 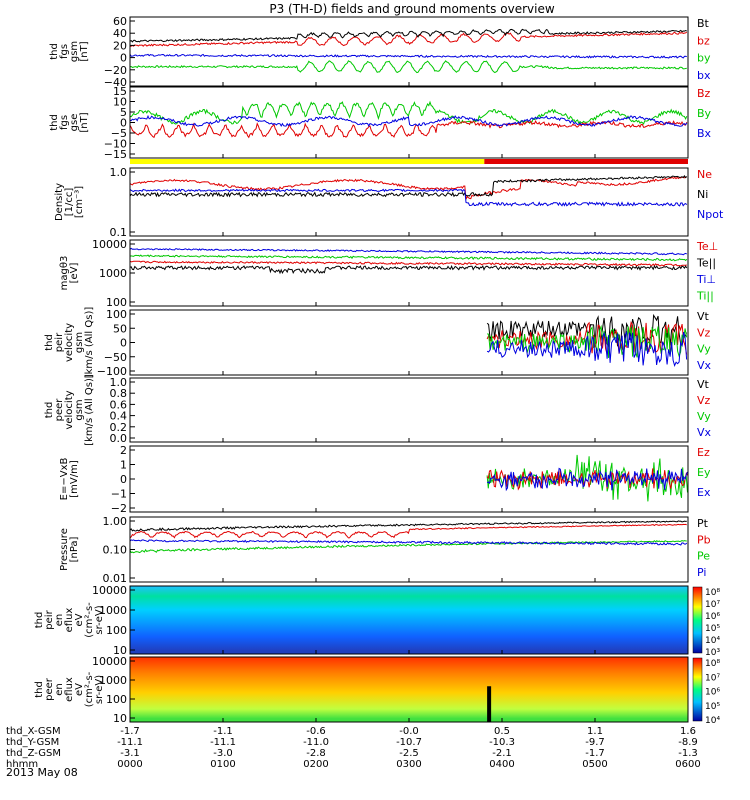 What do you see at coordinates (69, 620) in the screenshot?
I see `y-axis-label: thdpeirenefluxeV(cm²-s-sr-eV)` at bounding box center [69, 620].